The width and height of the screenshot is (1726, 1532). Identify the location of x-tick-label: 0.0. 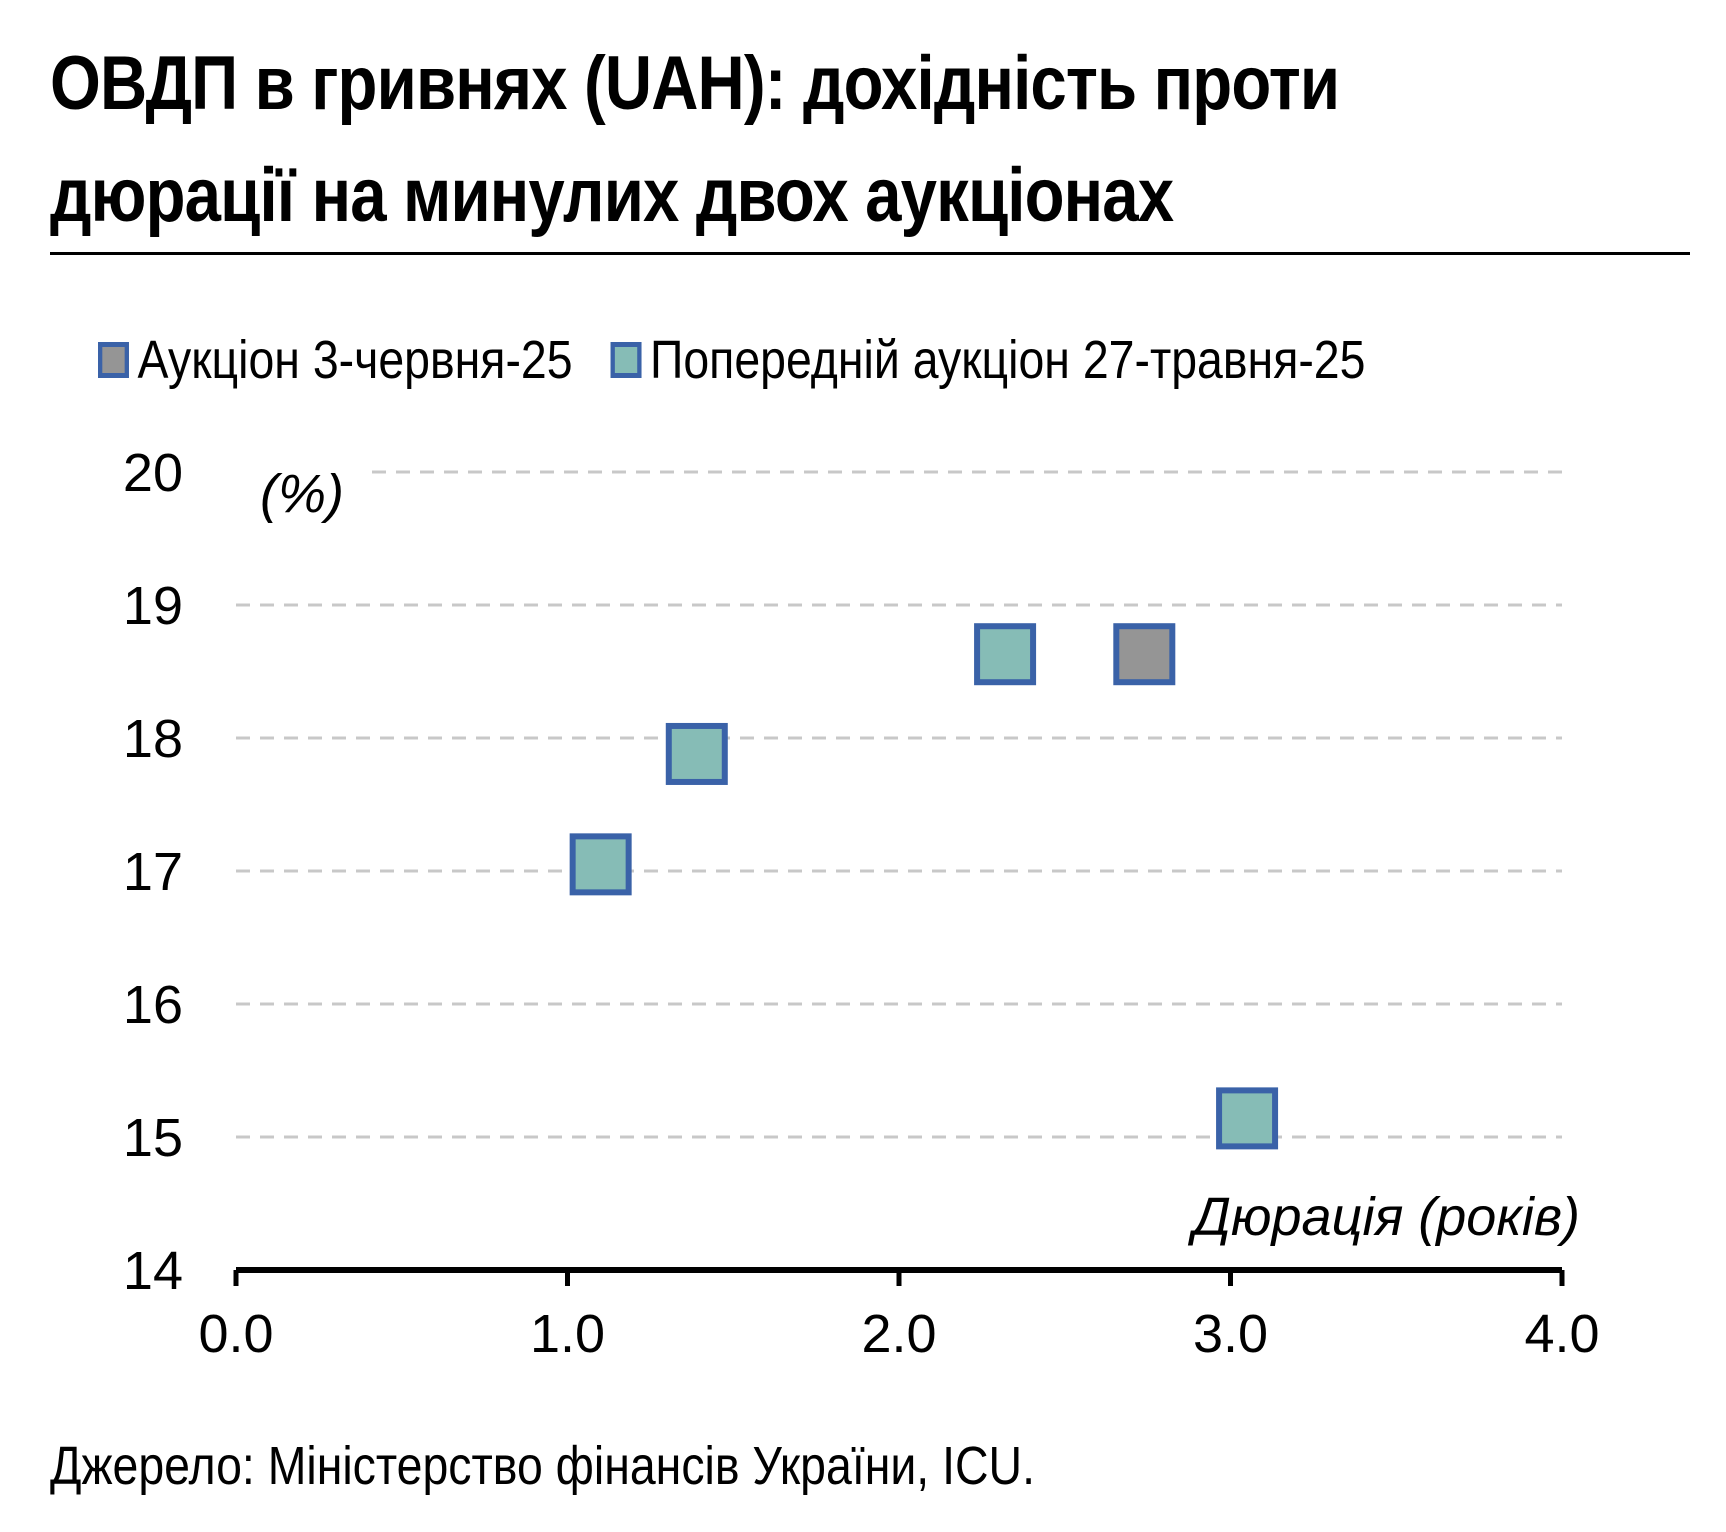
(235, 1334).